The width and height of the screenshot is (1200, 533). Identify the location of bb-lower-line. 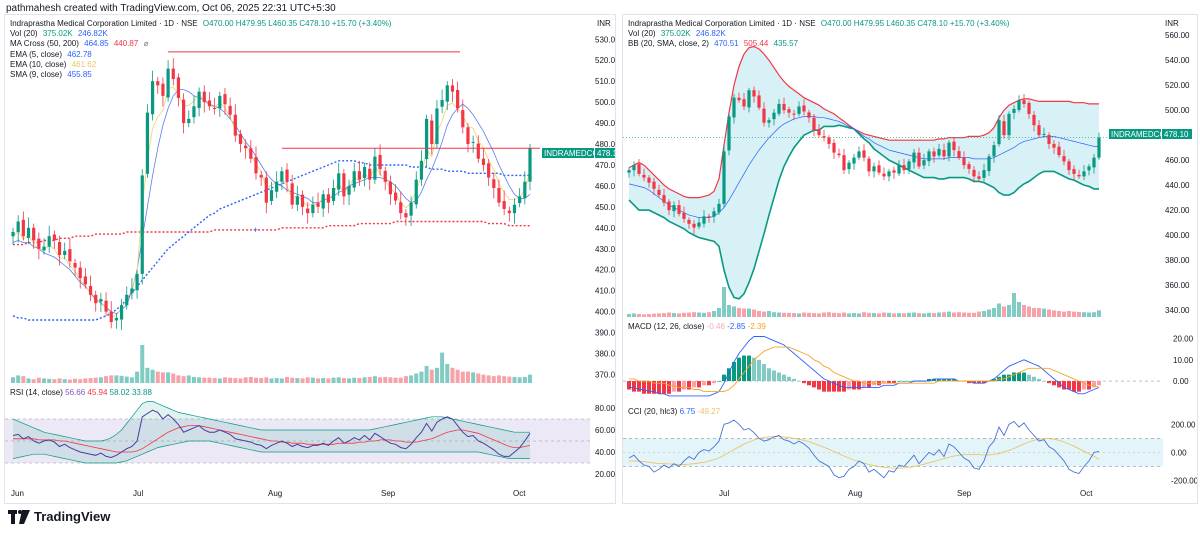
(863, 212).